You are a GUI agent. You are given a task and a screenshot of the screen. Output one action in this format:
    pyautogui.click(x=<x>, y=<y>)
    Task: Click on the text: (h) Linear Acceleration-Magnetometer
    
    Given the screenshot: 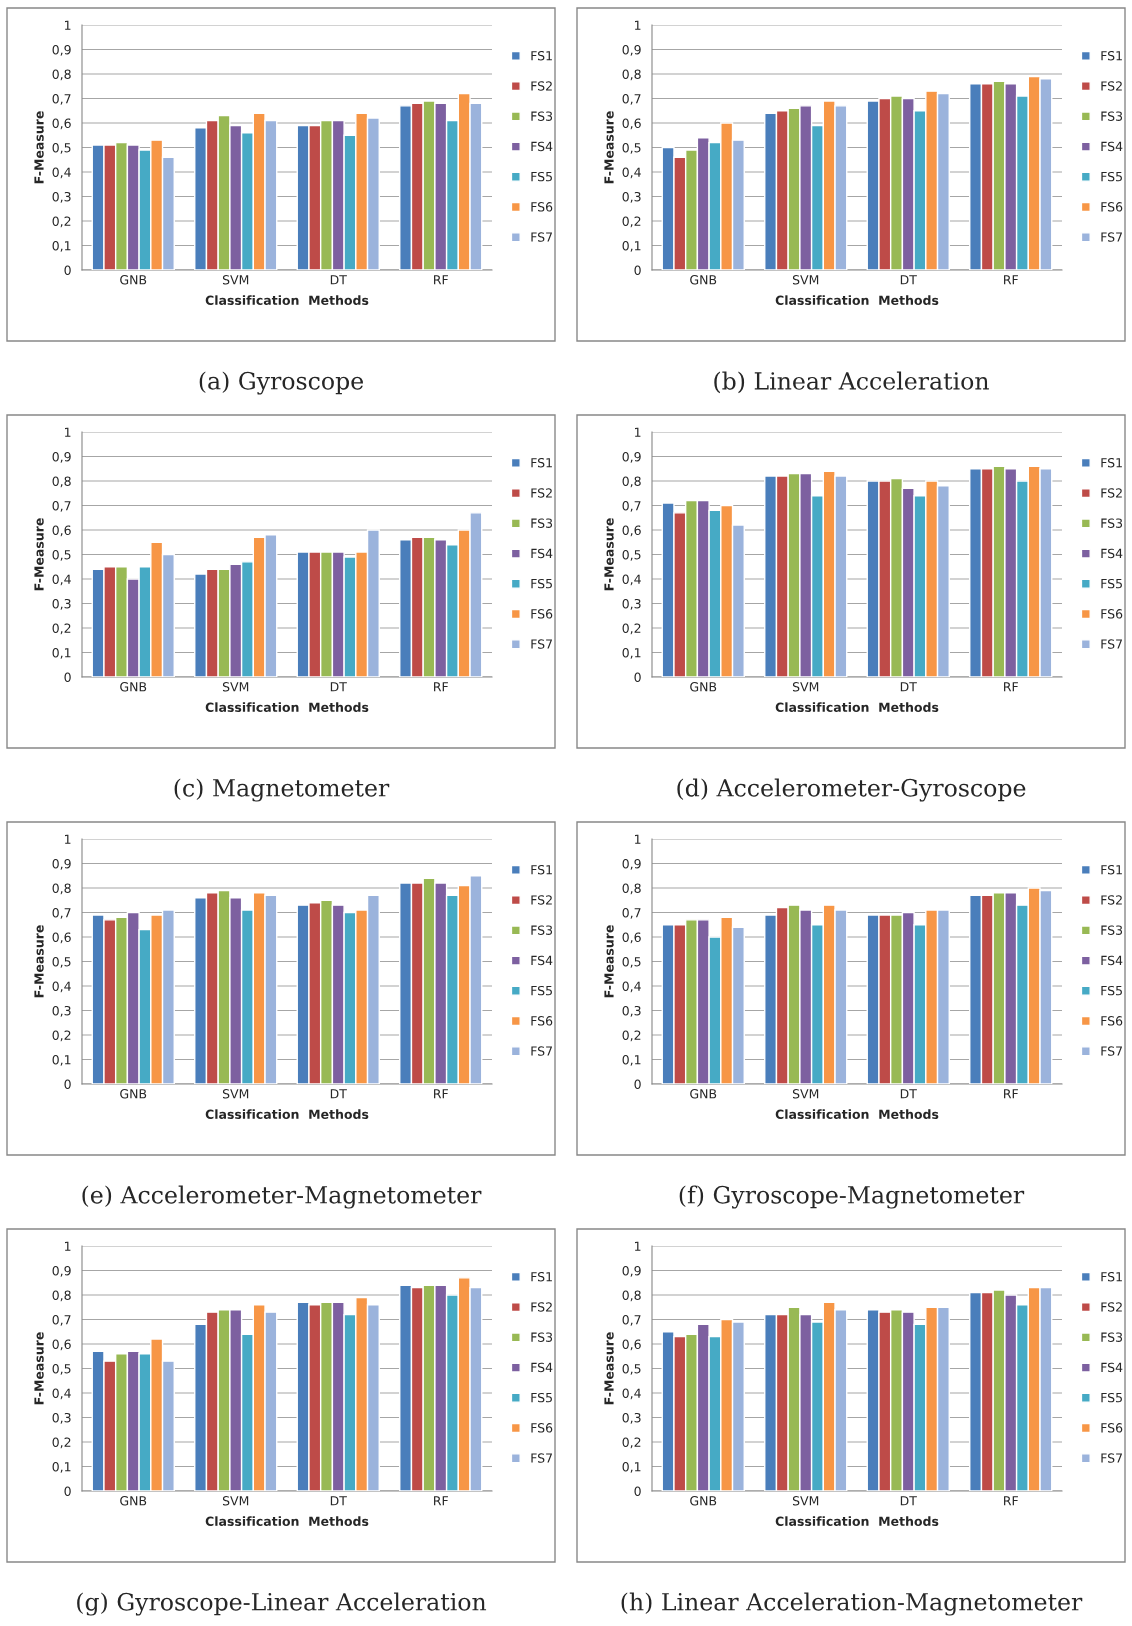 What is the action you would take?
    pyautogui.click(x=852, y=1604)
    